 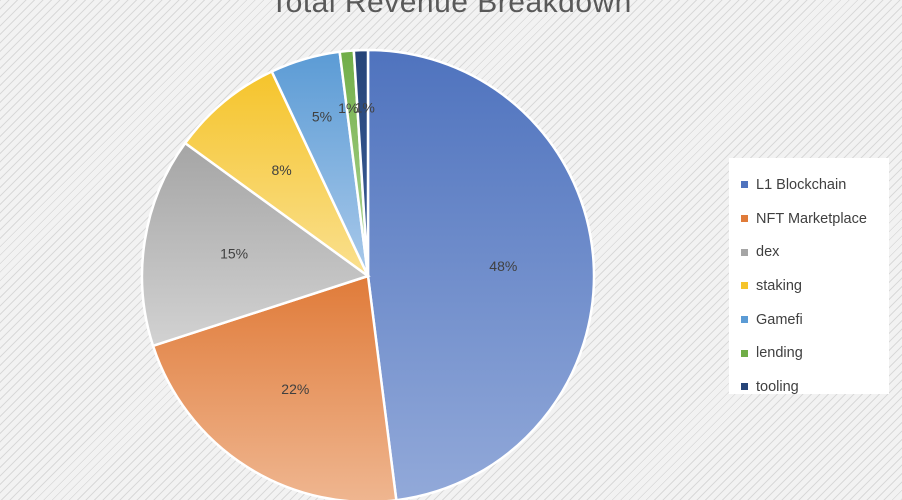 I want to click on slice-label-staking: 8%, so click(x=281, y=170).